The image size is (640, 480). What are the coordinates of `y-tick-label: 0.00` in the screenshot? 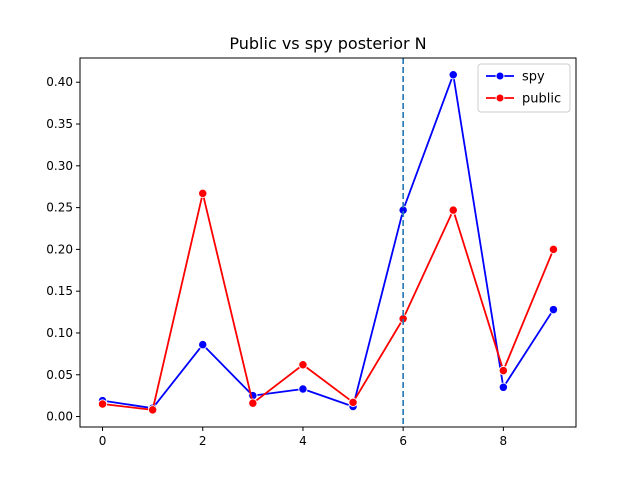 It's located at (59, 417).